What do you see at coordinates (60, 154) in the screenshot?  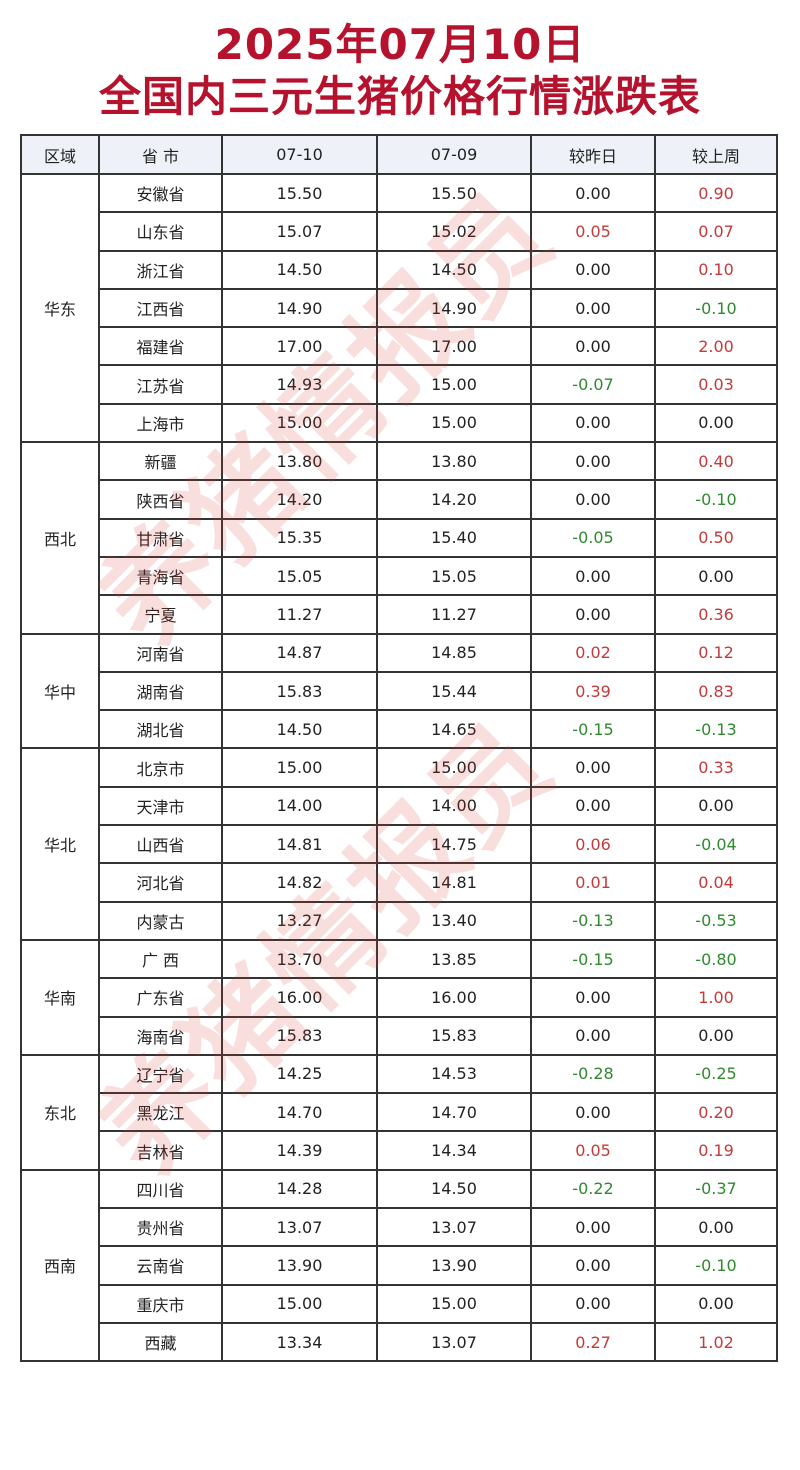 I see `header-region: 区域` at bounding box center [60, 154].